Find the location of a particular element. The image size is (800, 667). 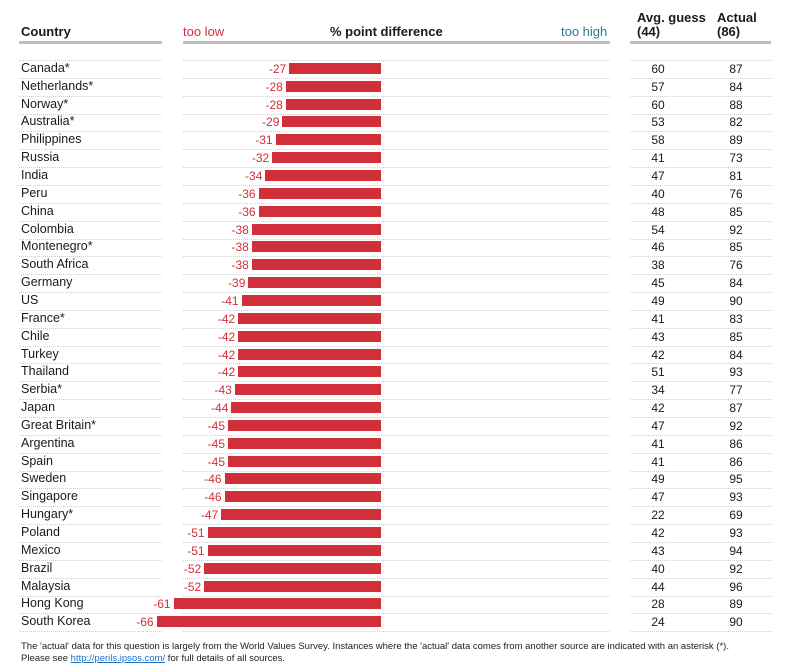

avg-guess-value: 47 is located at coordinates (658, 497).